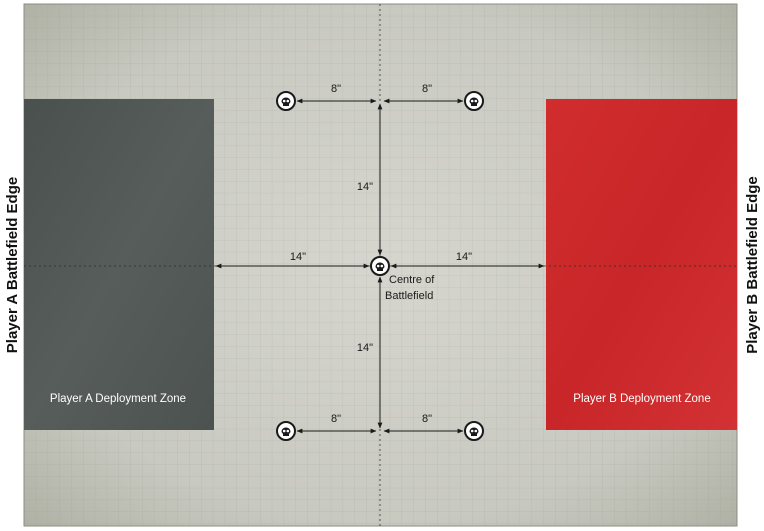 This screenshot has width=764, height=531. I want to click on measure-label-lower-vertical: 14", so click(365, 348).